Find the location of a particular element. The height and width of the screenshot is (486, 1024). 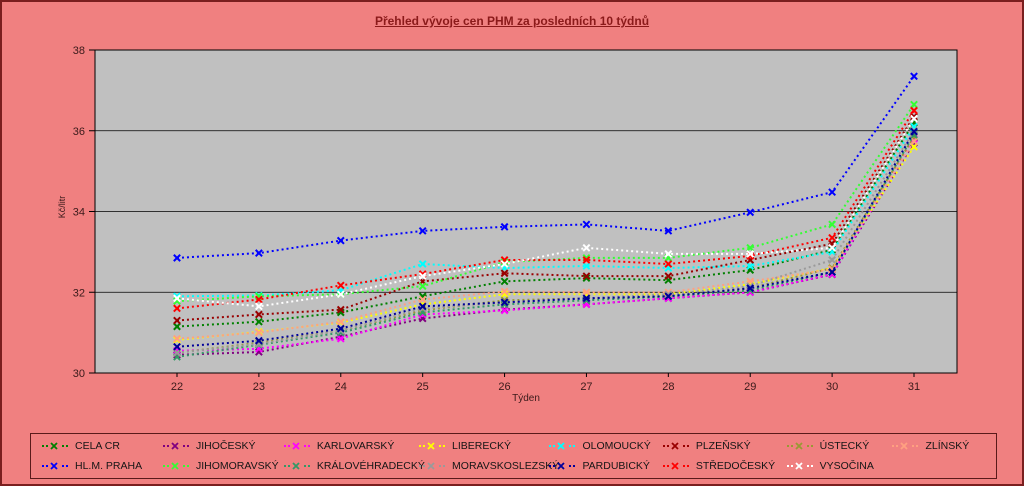

legend-item: OLOMOUCKÝ is located at coordinates (604, 446).